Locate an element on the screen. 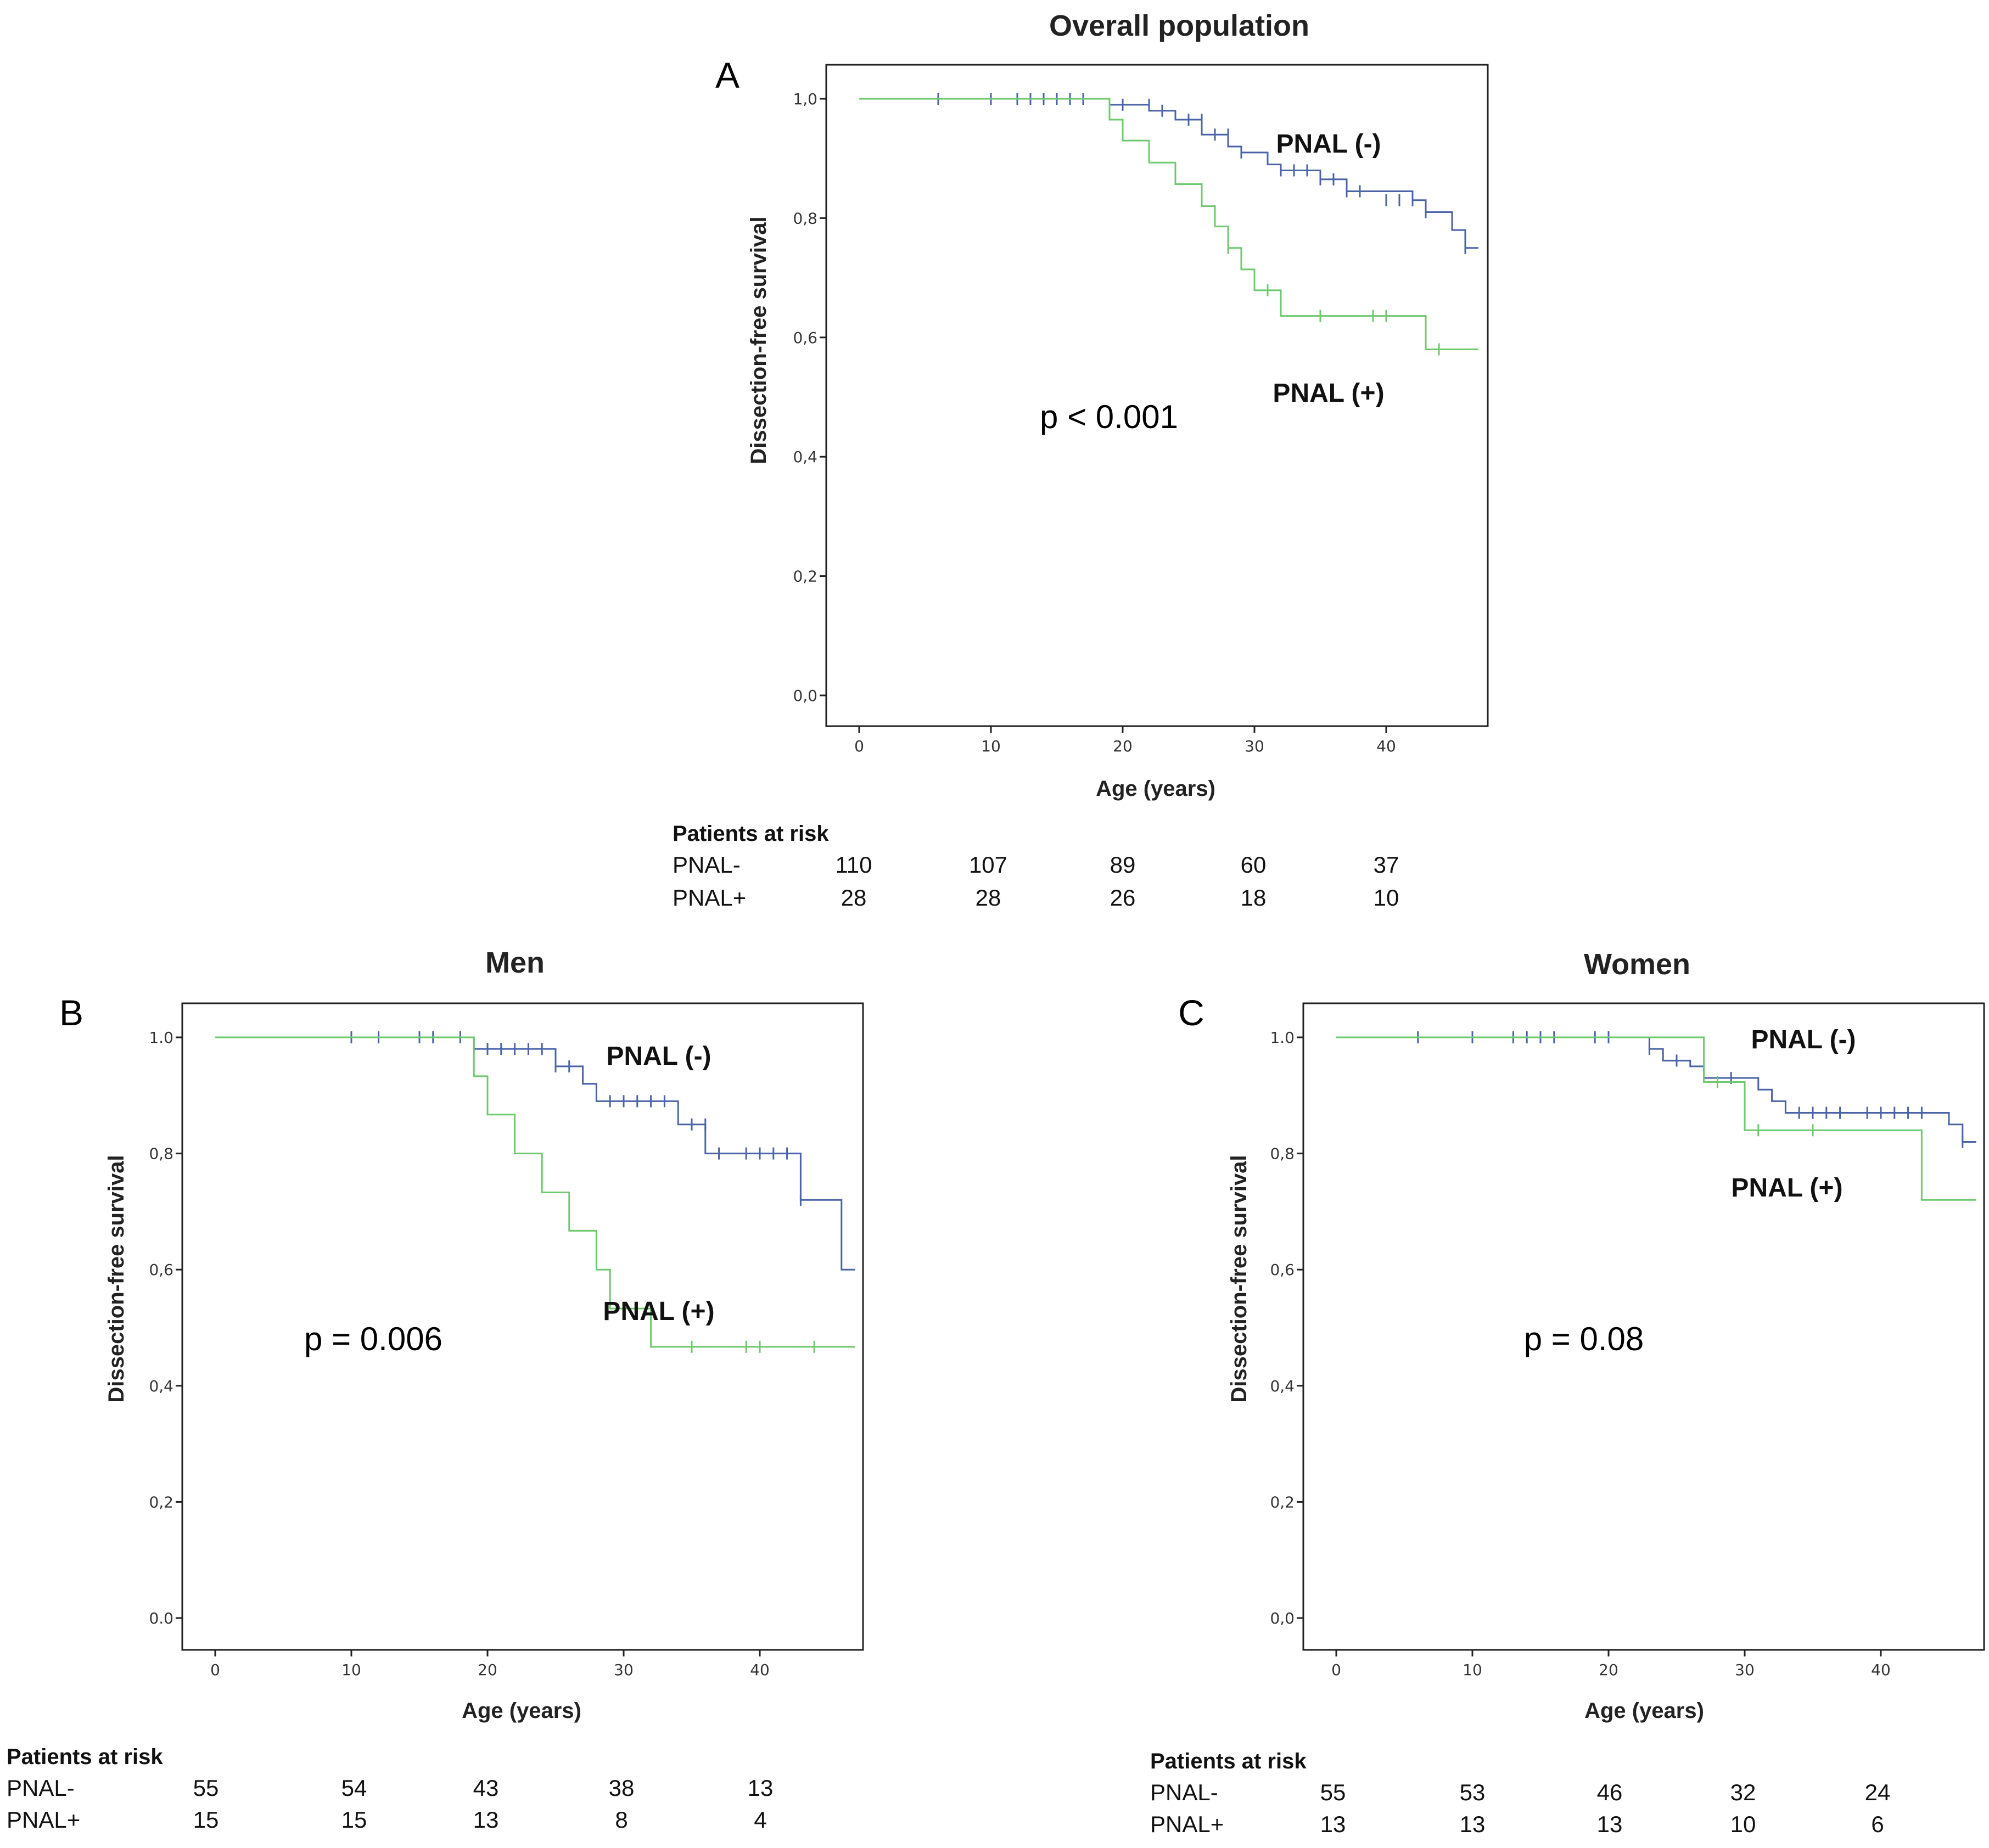 The width and height of the screenshot is (1989, 1848). at-risk-value: 8 is located at coordinates (621, 1820).